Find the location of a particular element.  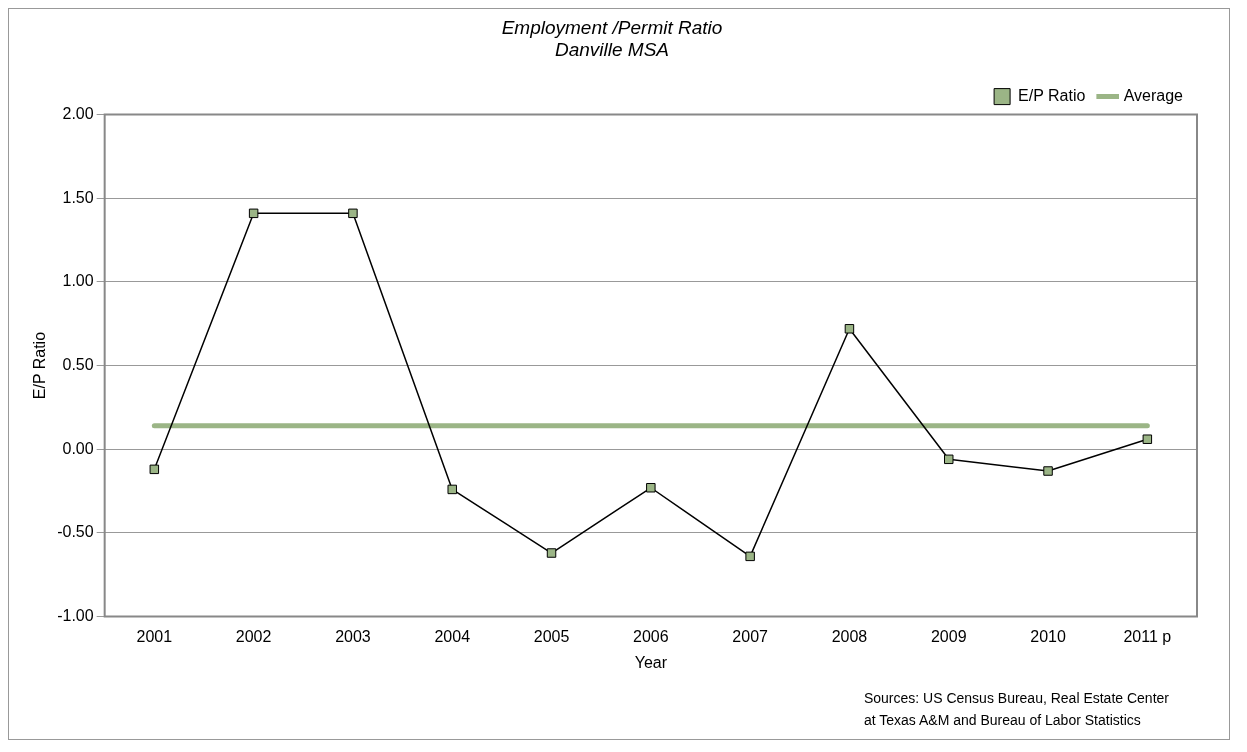

x-tick-label: 2007 is located at coordinates (750, 636).